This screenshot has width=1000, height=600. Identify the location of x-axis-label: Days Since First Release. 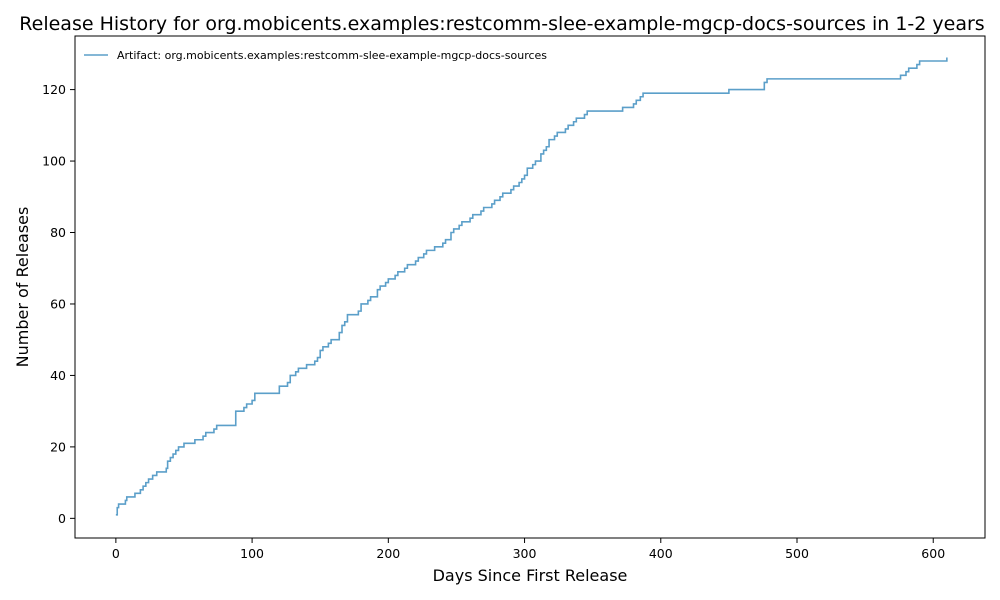
(530, 575).